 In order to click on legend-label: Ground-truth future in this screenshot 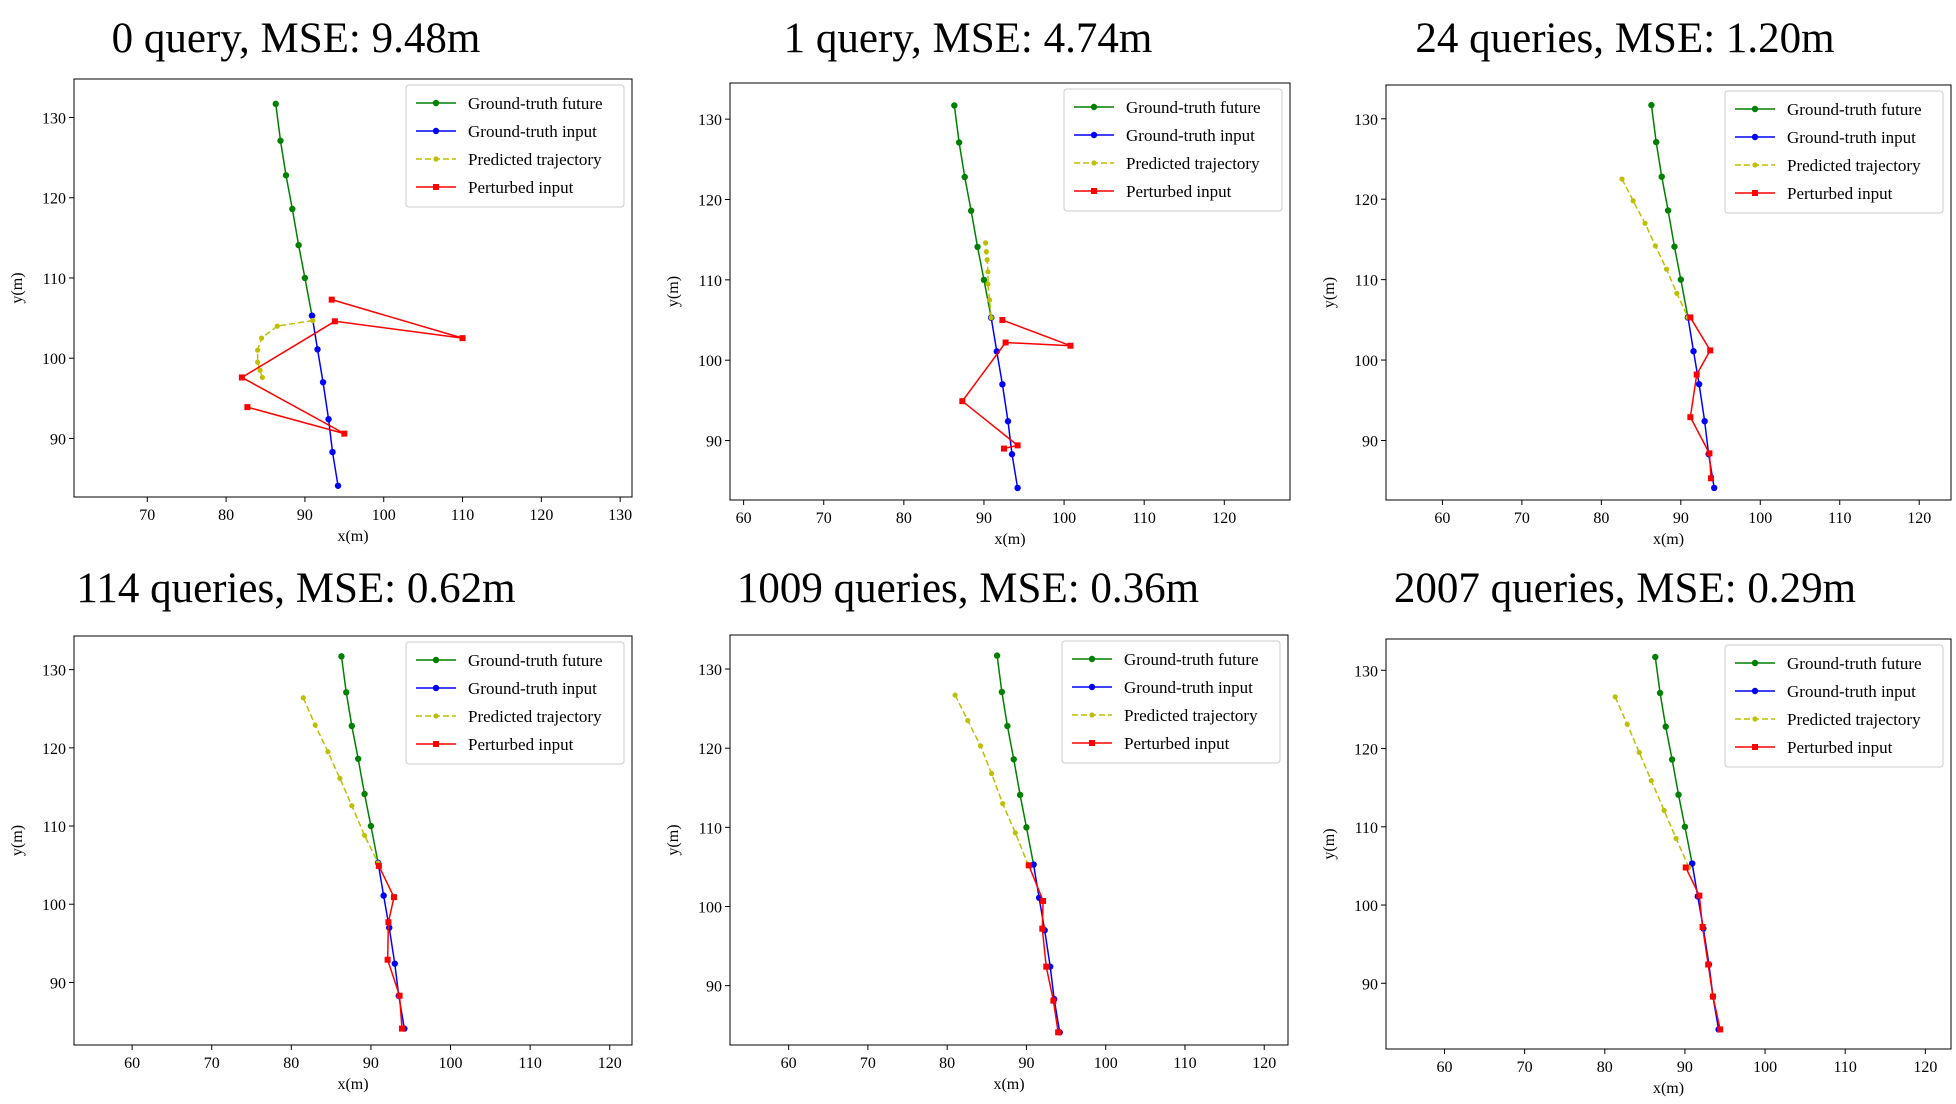, I will do `click(1193, 107)`.